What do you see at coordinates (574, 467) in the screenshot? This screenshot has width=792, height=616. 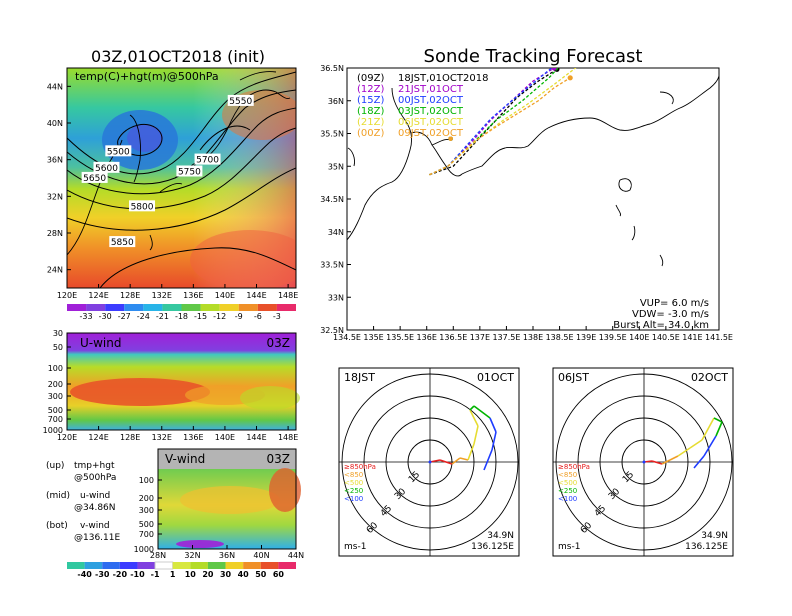 I see `hodograph-level-label: ≥850hPa` at bounding box center [574, 467].